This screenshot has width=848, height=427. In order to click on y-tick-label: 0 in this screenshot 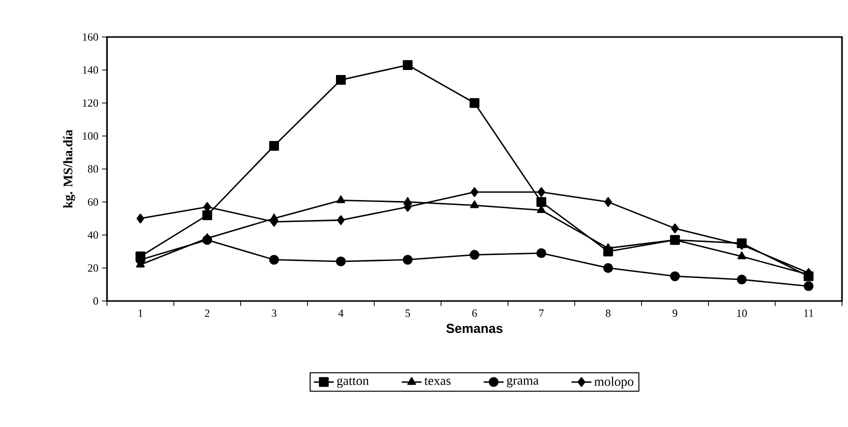, I will do `click(95, 301)`.